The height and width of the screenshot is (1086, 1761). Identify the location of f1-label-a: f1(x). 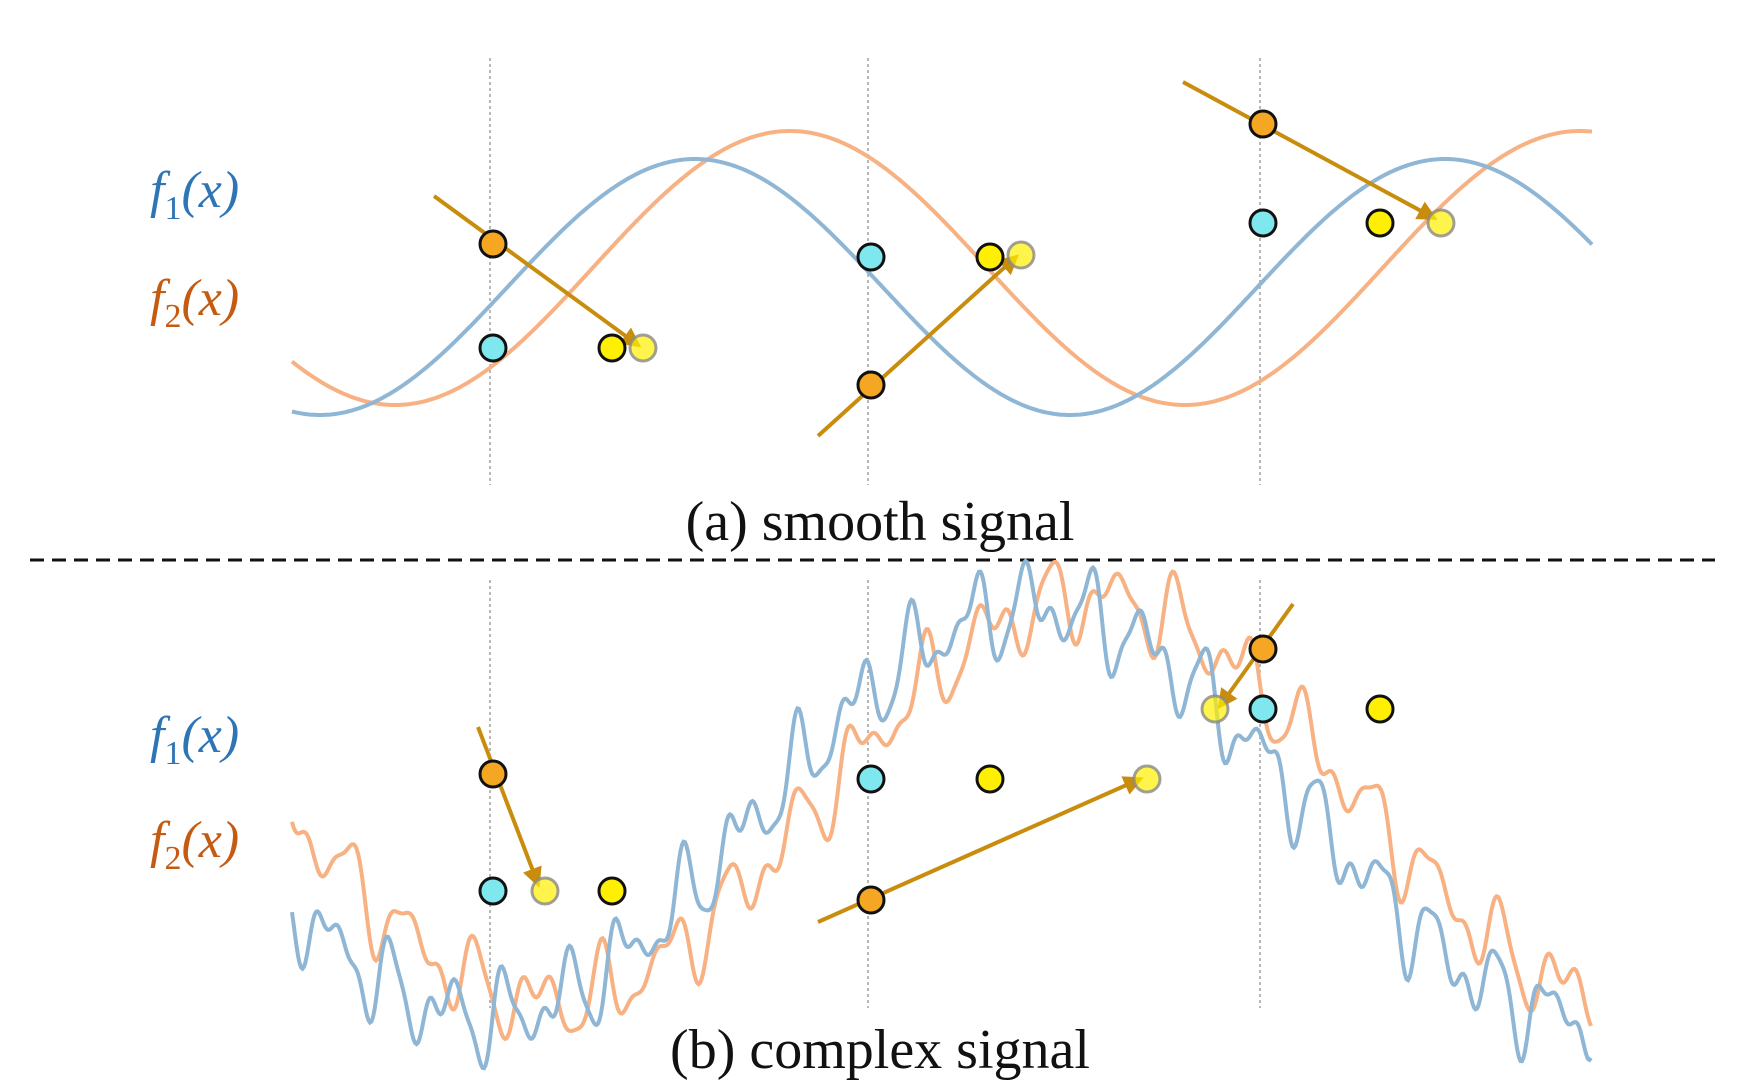
(194, 194).